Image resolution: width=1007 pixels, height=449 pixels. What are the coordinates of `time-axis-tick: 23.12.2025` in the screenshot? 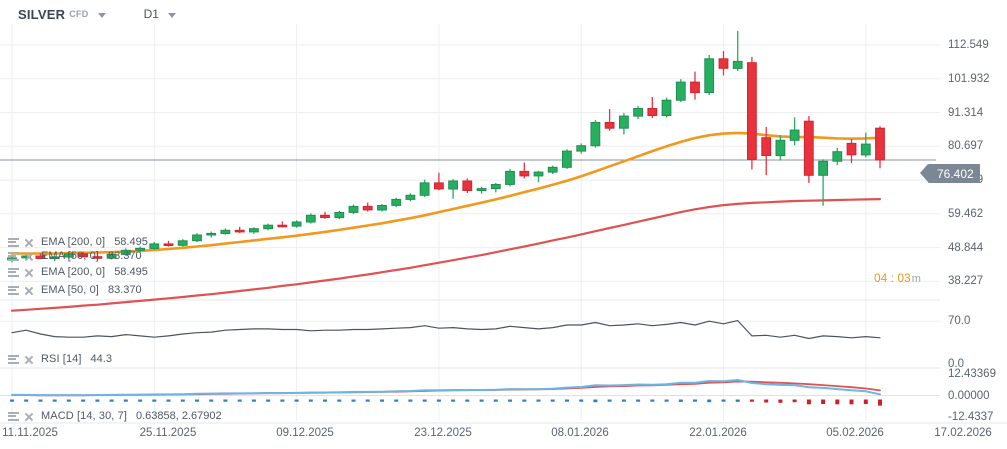 It's located at (443, 433).